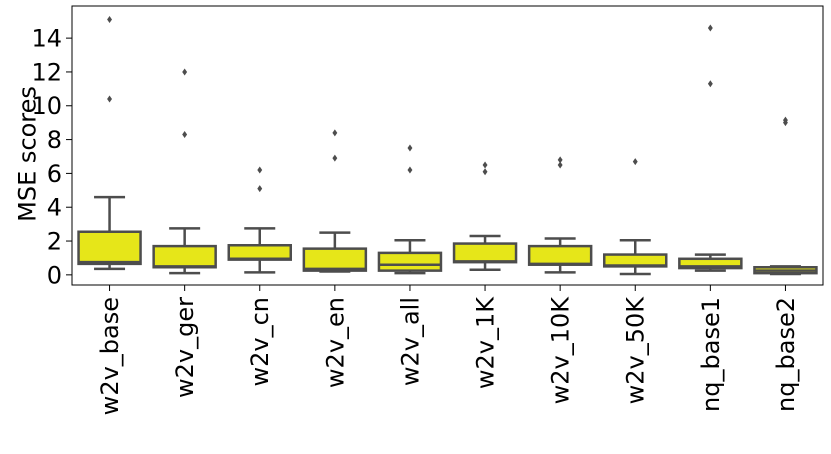 The width and height of the screenshot is (831, 454). I want to click on x-tick-label: w2v_base, so click(110, 356).